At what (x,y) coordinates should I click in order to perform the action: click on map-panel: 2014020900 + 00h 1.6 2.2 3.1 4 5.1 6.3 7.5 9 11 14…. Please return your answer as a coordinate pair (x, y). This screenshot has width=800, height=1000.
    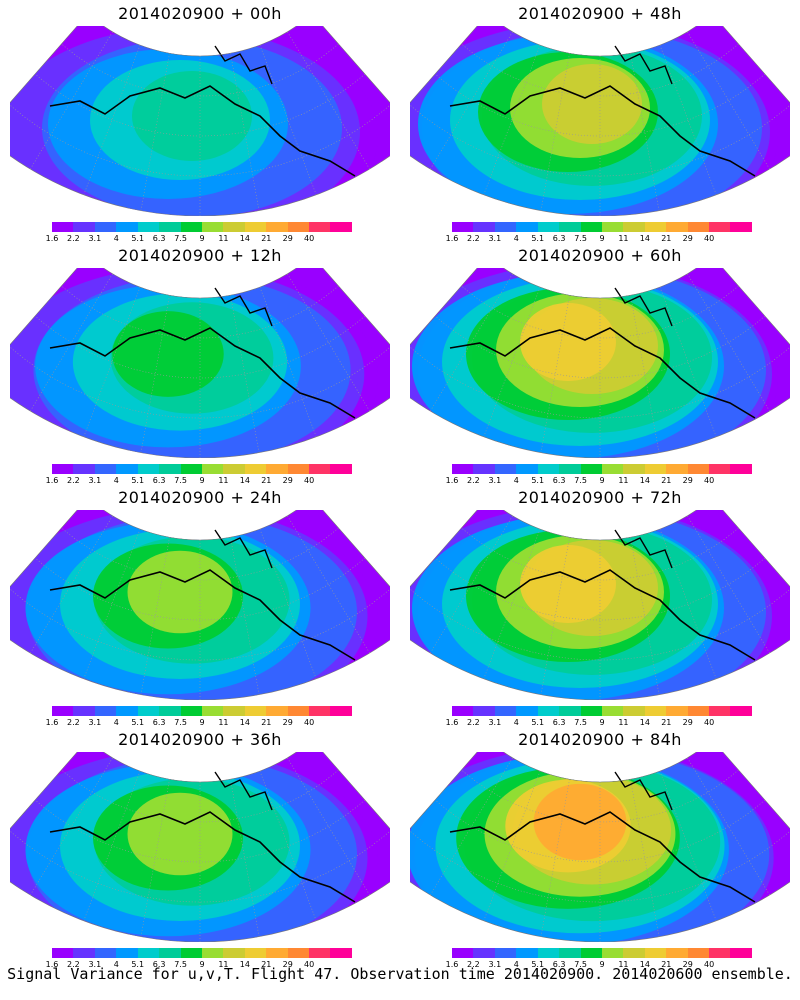
    Looking at the image, I should click on (200, 122).